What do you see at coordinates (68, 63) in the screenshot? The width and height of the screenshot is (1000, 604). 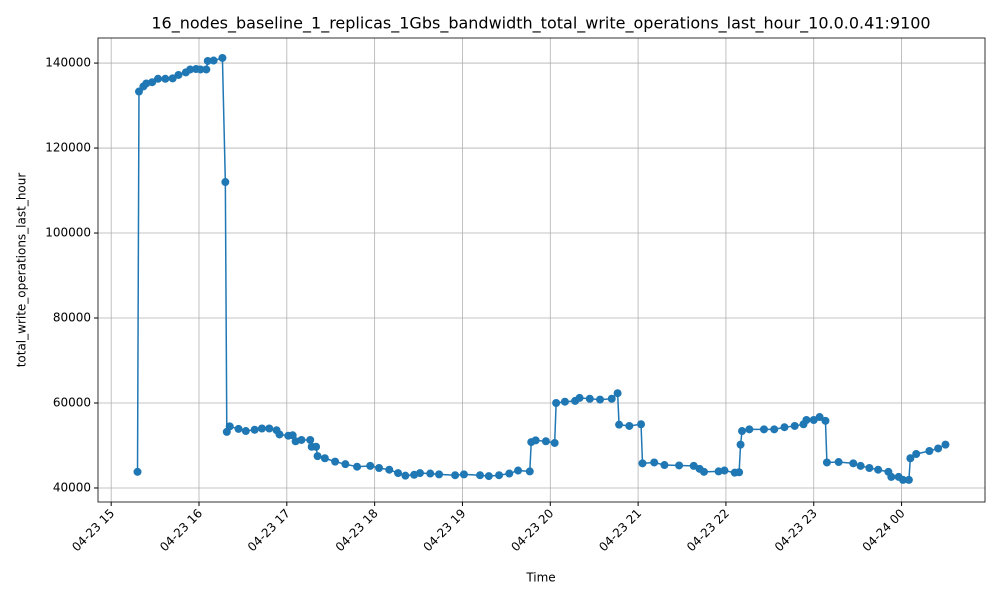 I see `y-tick-label: 140000` at bounding box center [68, 63].